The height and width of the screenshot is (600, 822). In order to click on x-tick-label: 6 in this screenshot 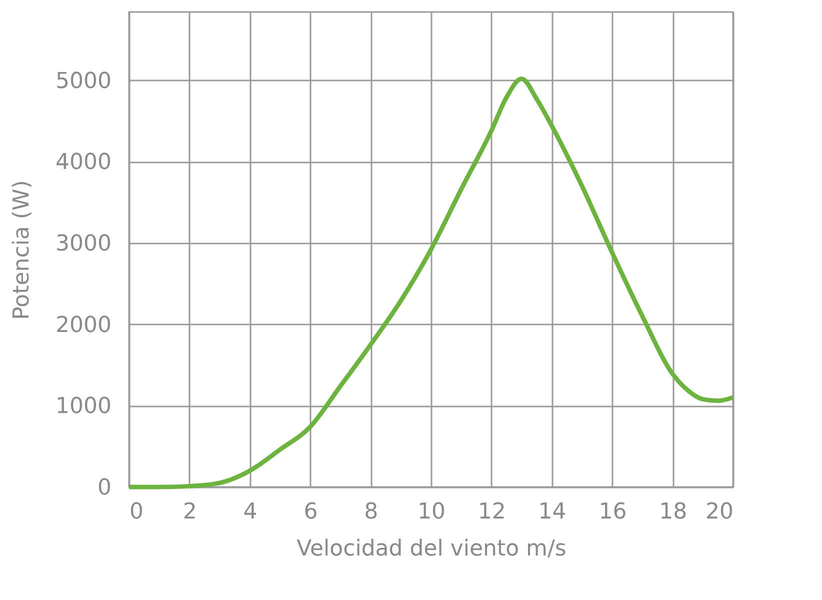, I will do `click(311, 512)`.